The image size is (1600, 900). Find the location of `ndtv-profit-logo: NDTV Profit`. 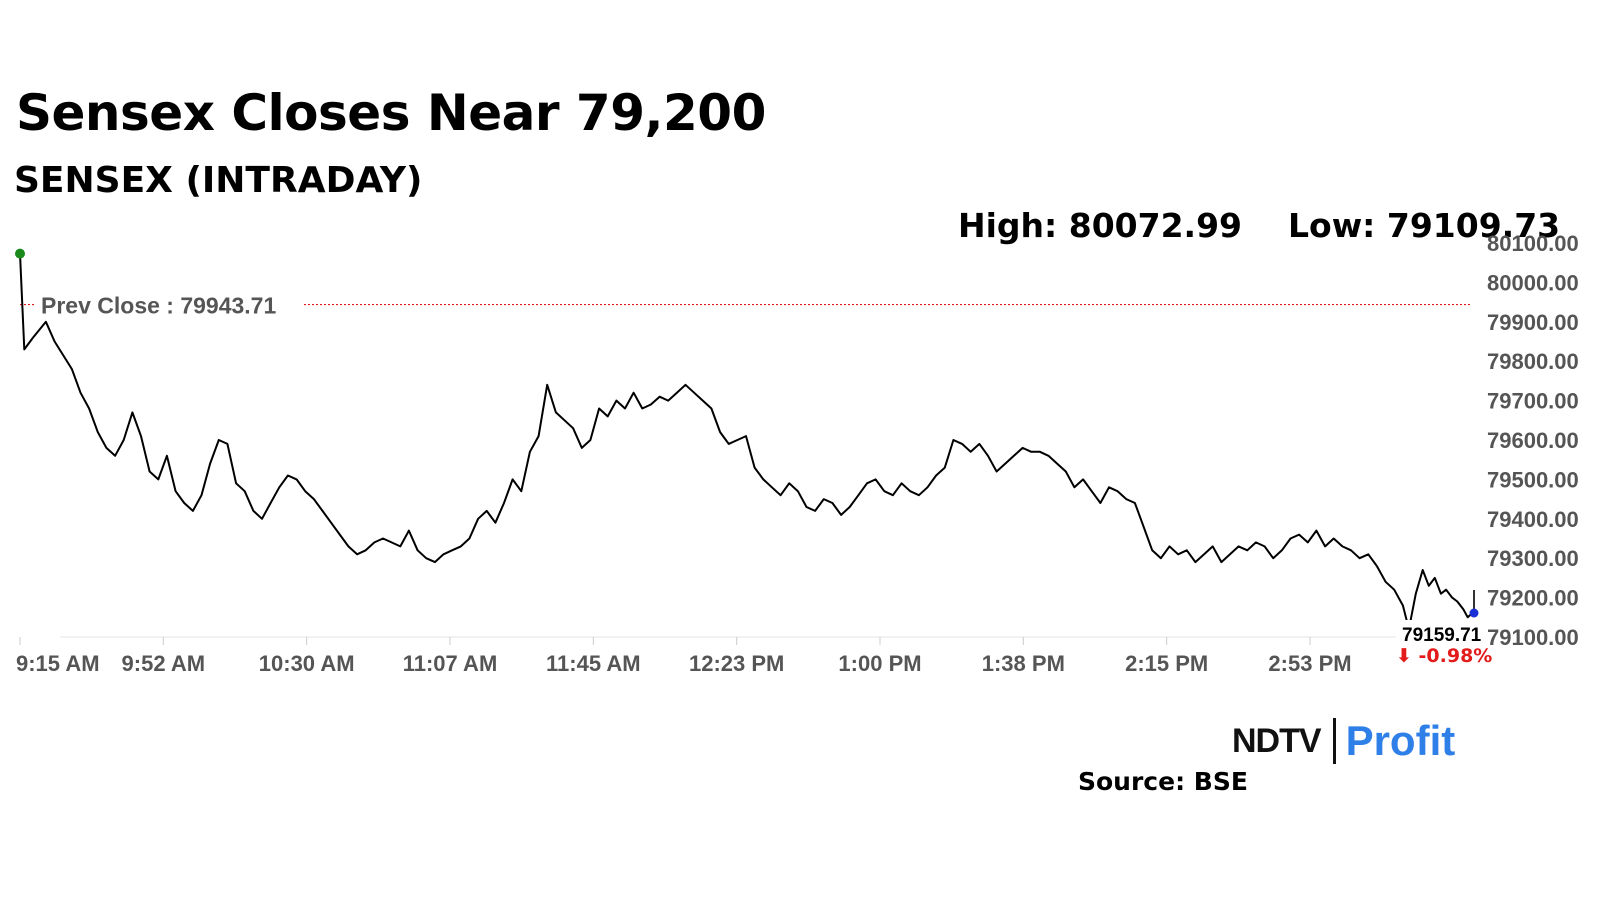

ndtv-profit-logo: NDTV Profit is located at coordinates (1343, 741).